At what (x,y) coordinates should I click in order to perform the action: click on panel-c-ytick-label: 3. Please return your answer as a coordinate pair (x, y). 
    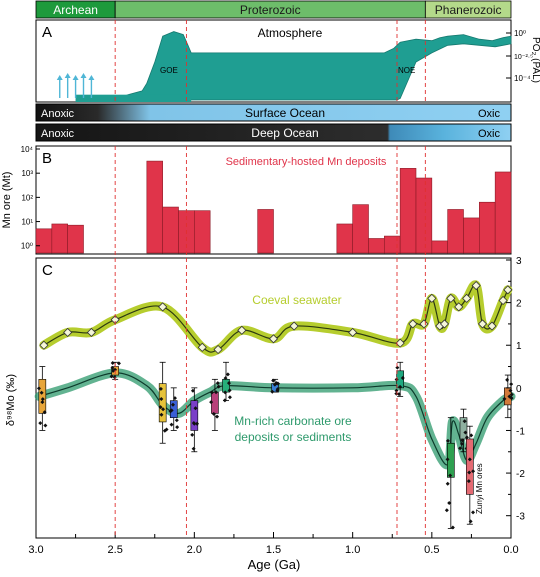
    Looking at the image, I should click on (519, 261).